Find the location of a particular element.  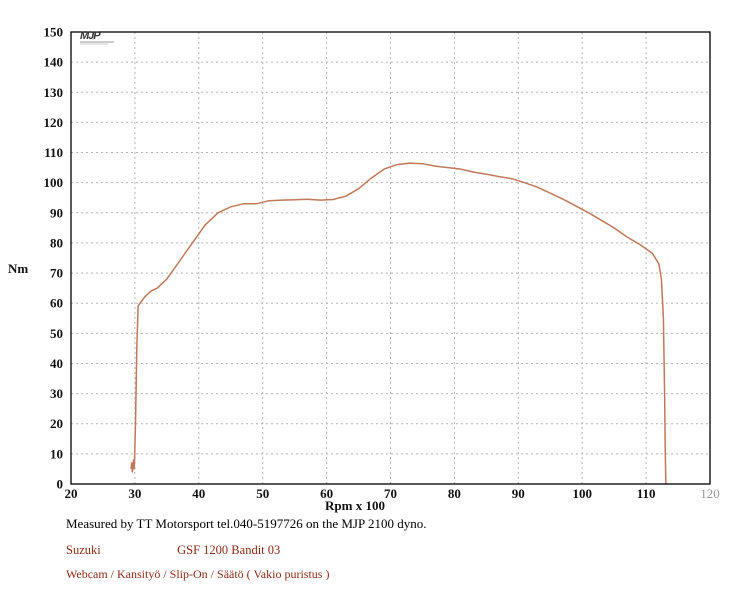

y-tick-label: 130 is located at coordinates (54, 92).